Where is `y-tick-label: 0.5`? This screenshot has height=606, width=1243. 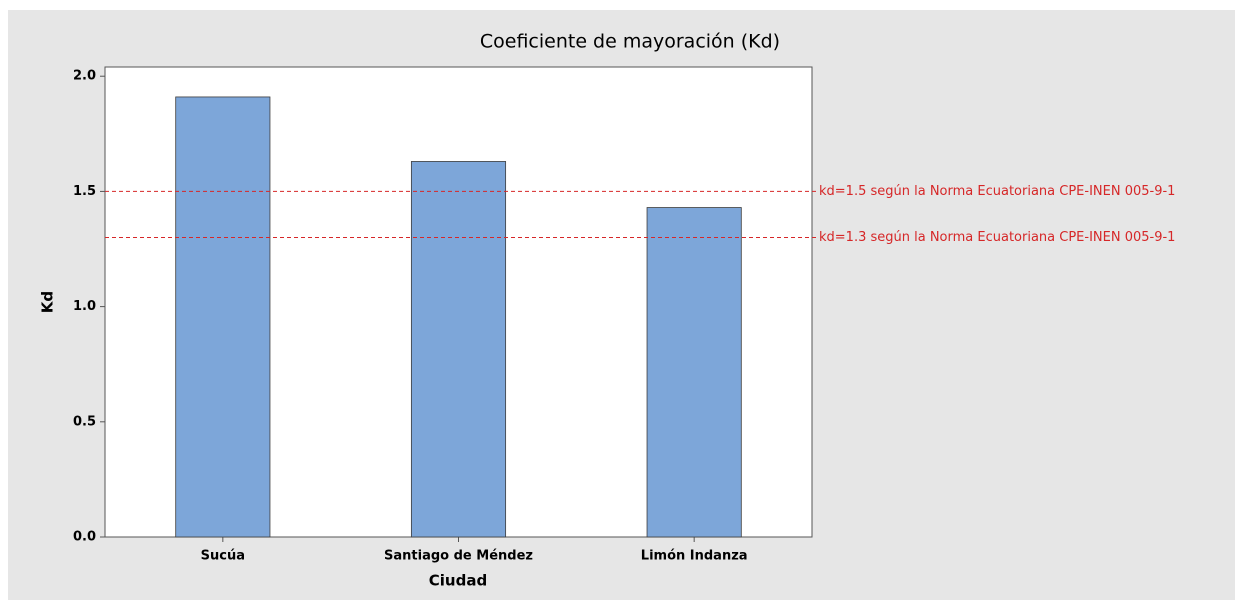
y-tick-label: 0.5 is located at coordinates (84, 421).